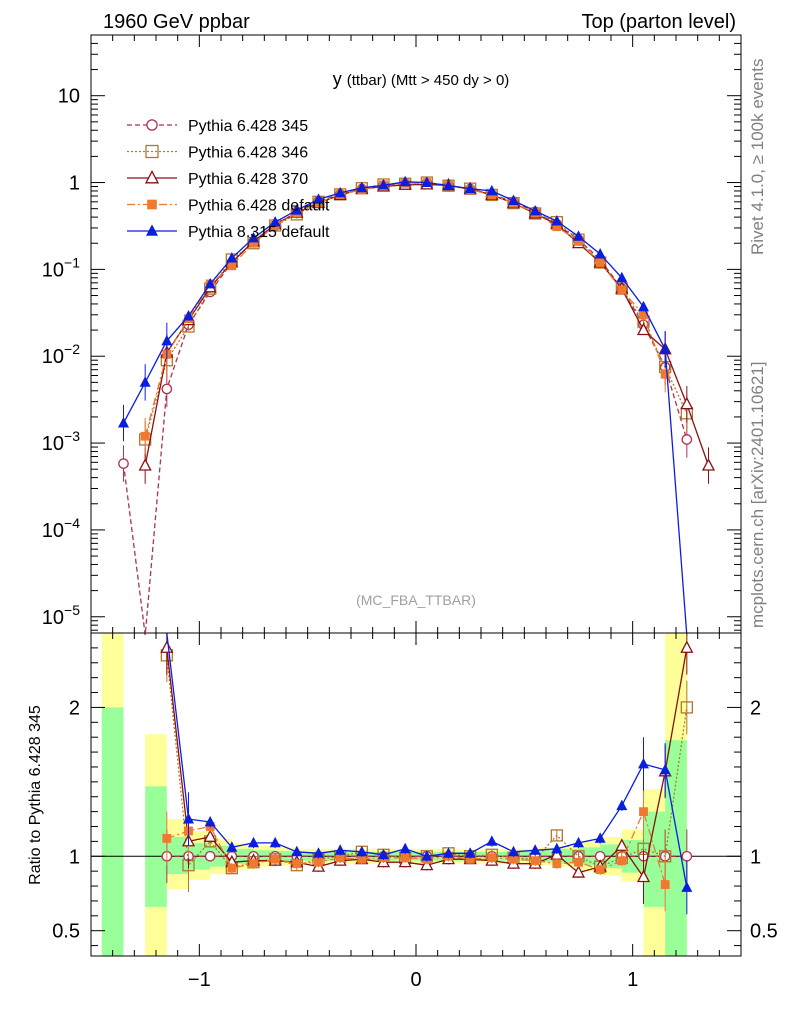 The height and width of the screenshot is (1024, 786). Describe the element at coordinates (61, 354) in the screenshot. I see `y-tick-label: 10⁻²` at that location.